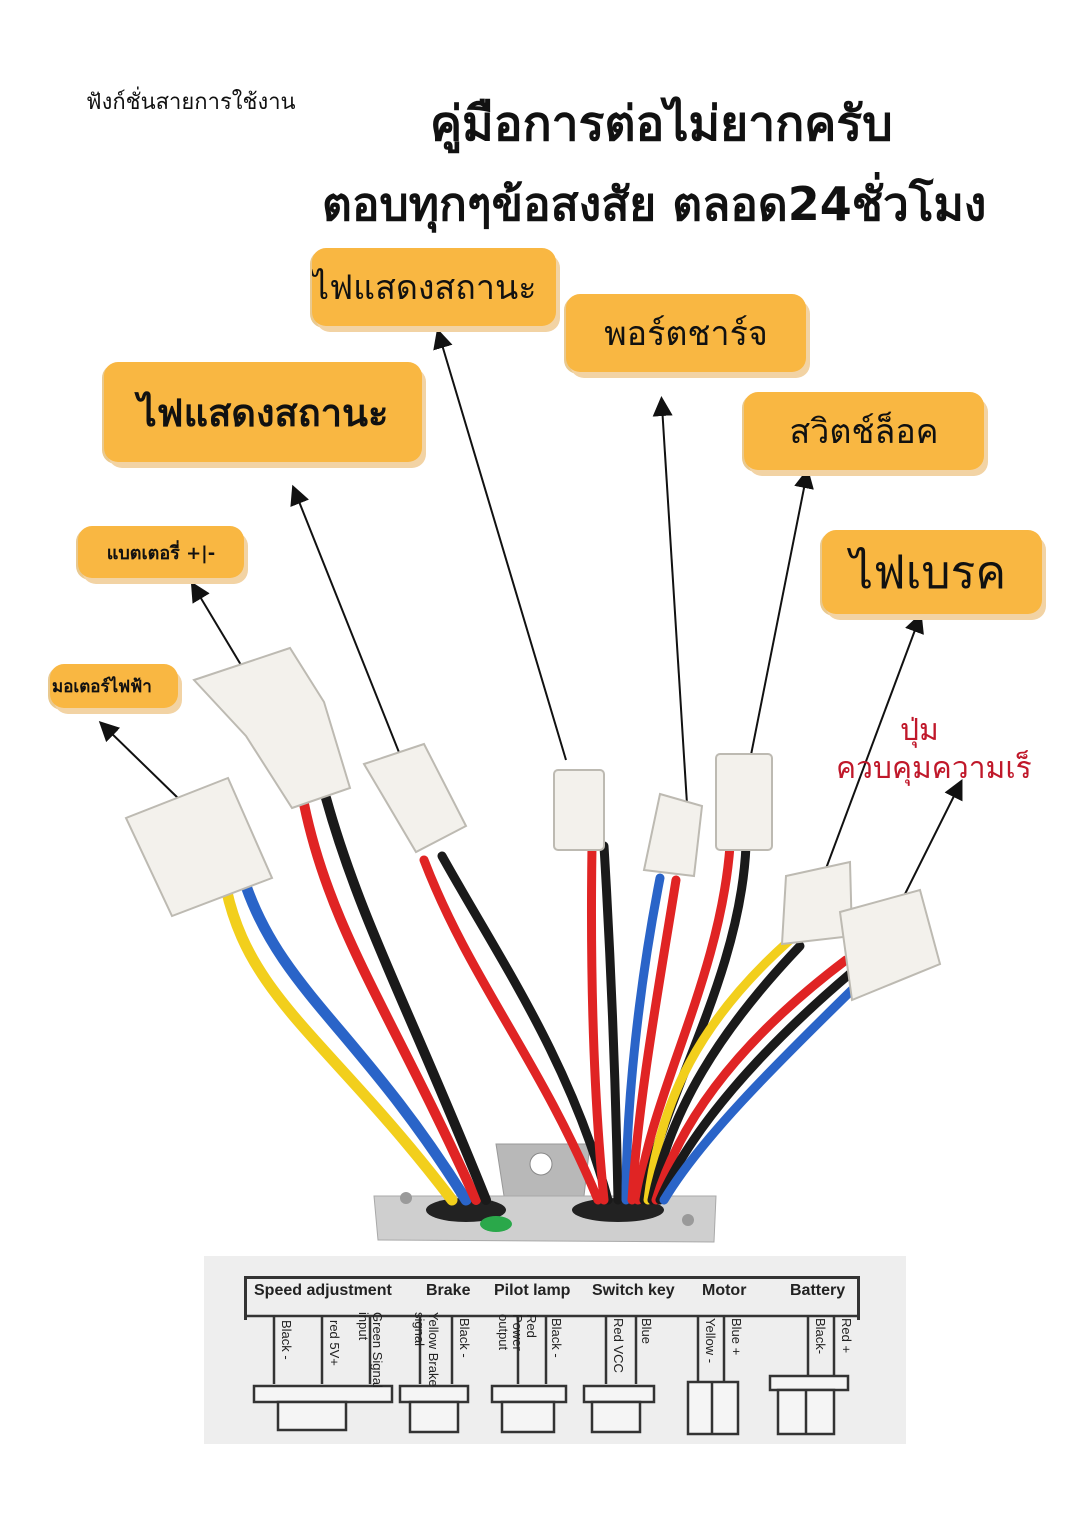 The image size is (1080, 1526). What do you see at coordinates (532, 1290) in the screenshot?
I see `legend-header-pilot: Pilot lamp` at bounding box center [532, 1290].